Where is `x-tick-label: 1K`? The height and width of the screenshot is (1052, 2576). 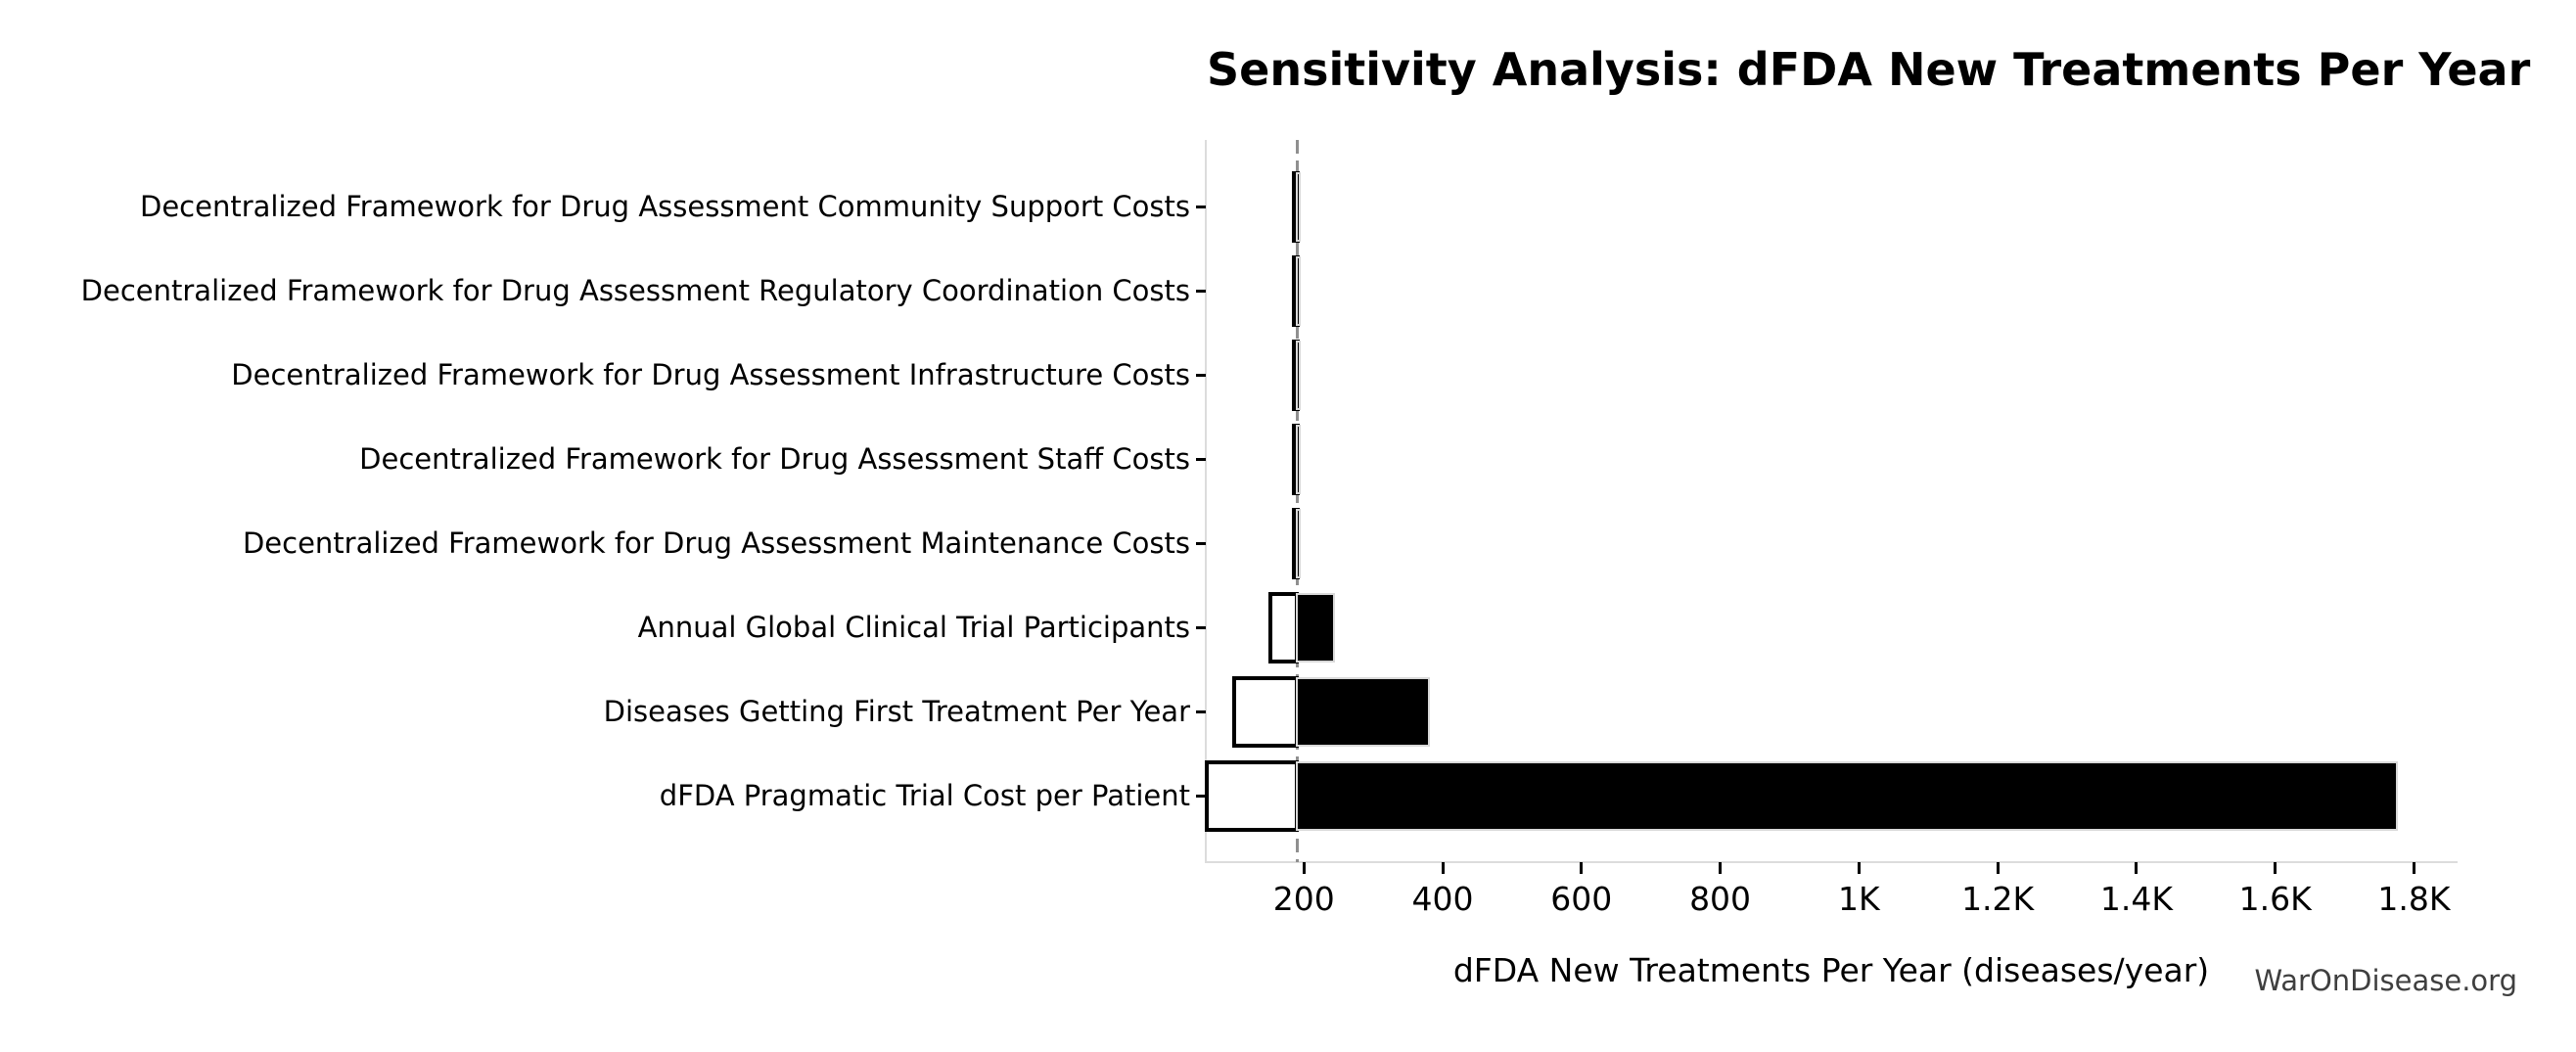
x-tick-label: 1K is located at coordinates (1859, 899).